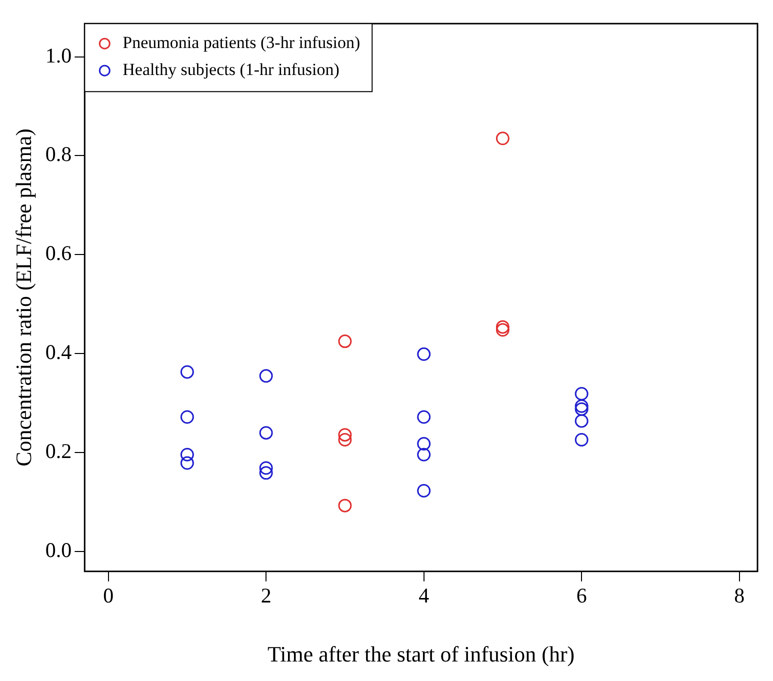 This screenshot has width=773, height=681. I want to click on y-tick-label: 1.0, so click(58, 55).